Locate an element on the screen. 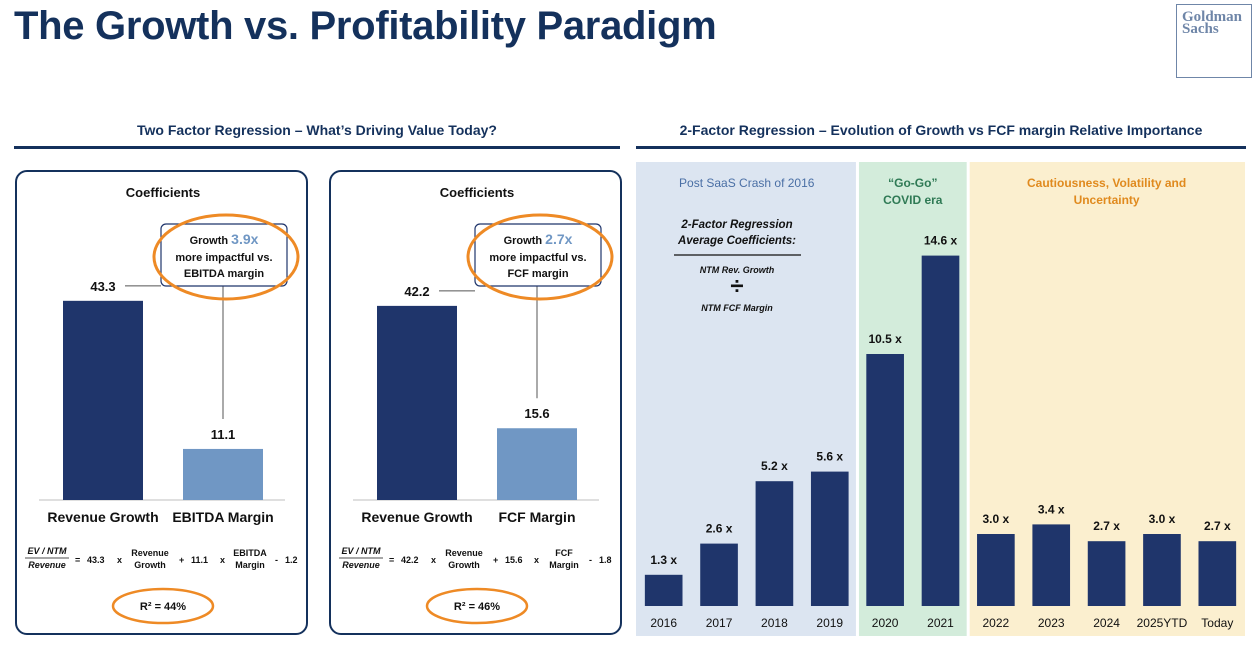 This screenshot has height=663, width=1257. r-squared-circle is located at coordinates (163, 606).